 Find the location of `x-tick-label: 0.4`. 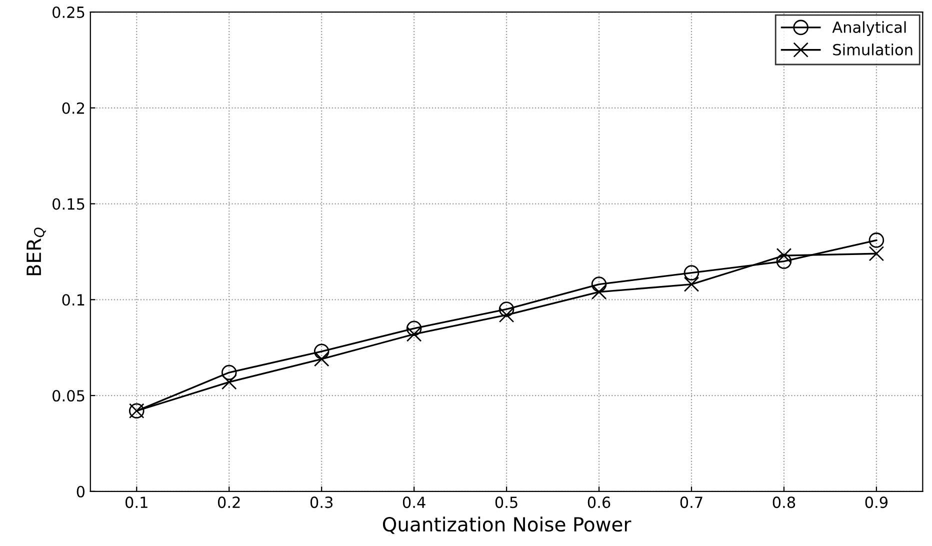

x-tick-label: 0.4 is located at coordinates (414, 502).